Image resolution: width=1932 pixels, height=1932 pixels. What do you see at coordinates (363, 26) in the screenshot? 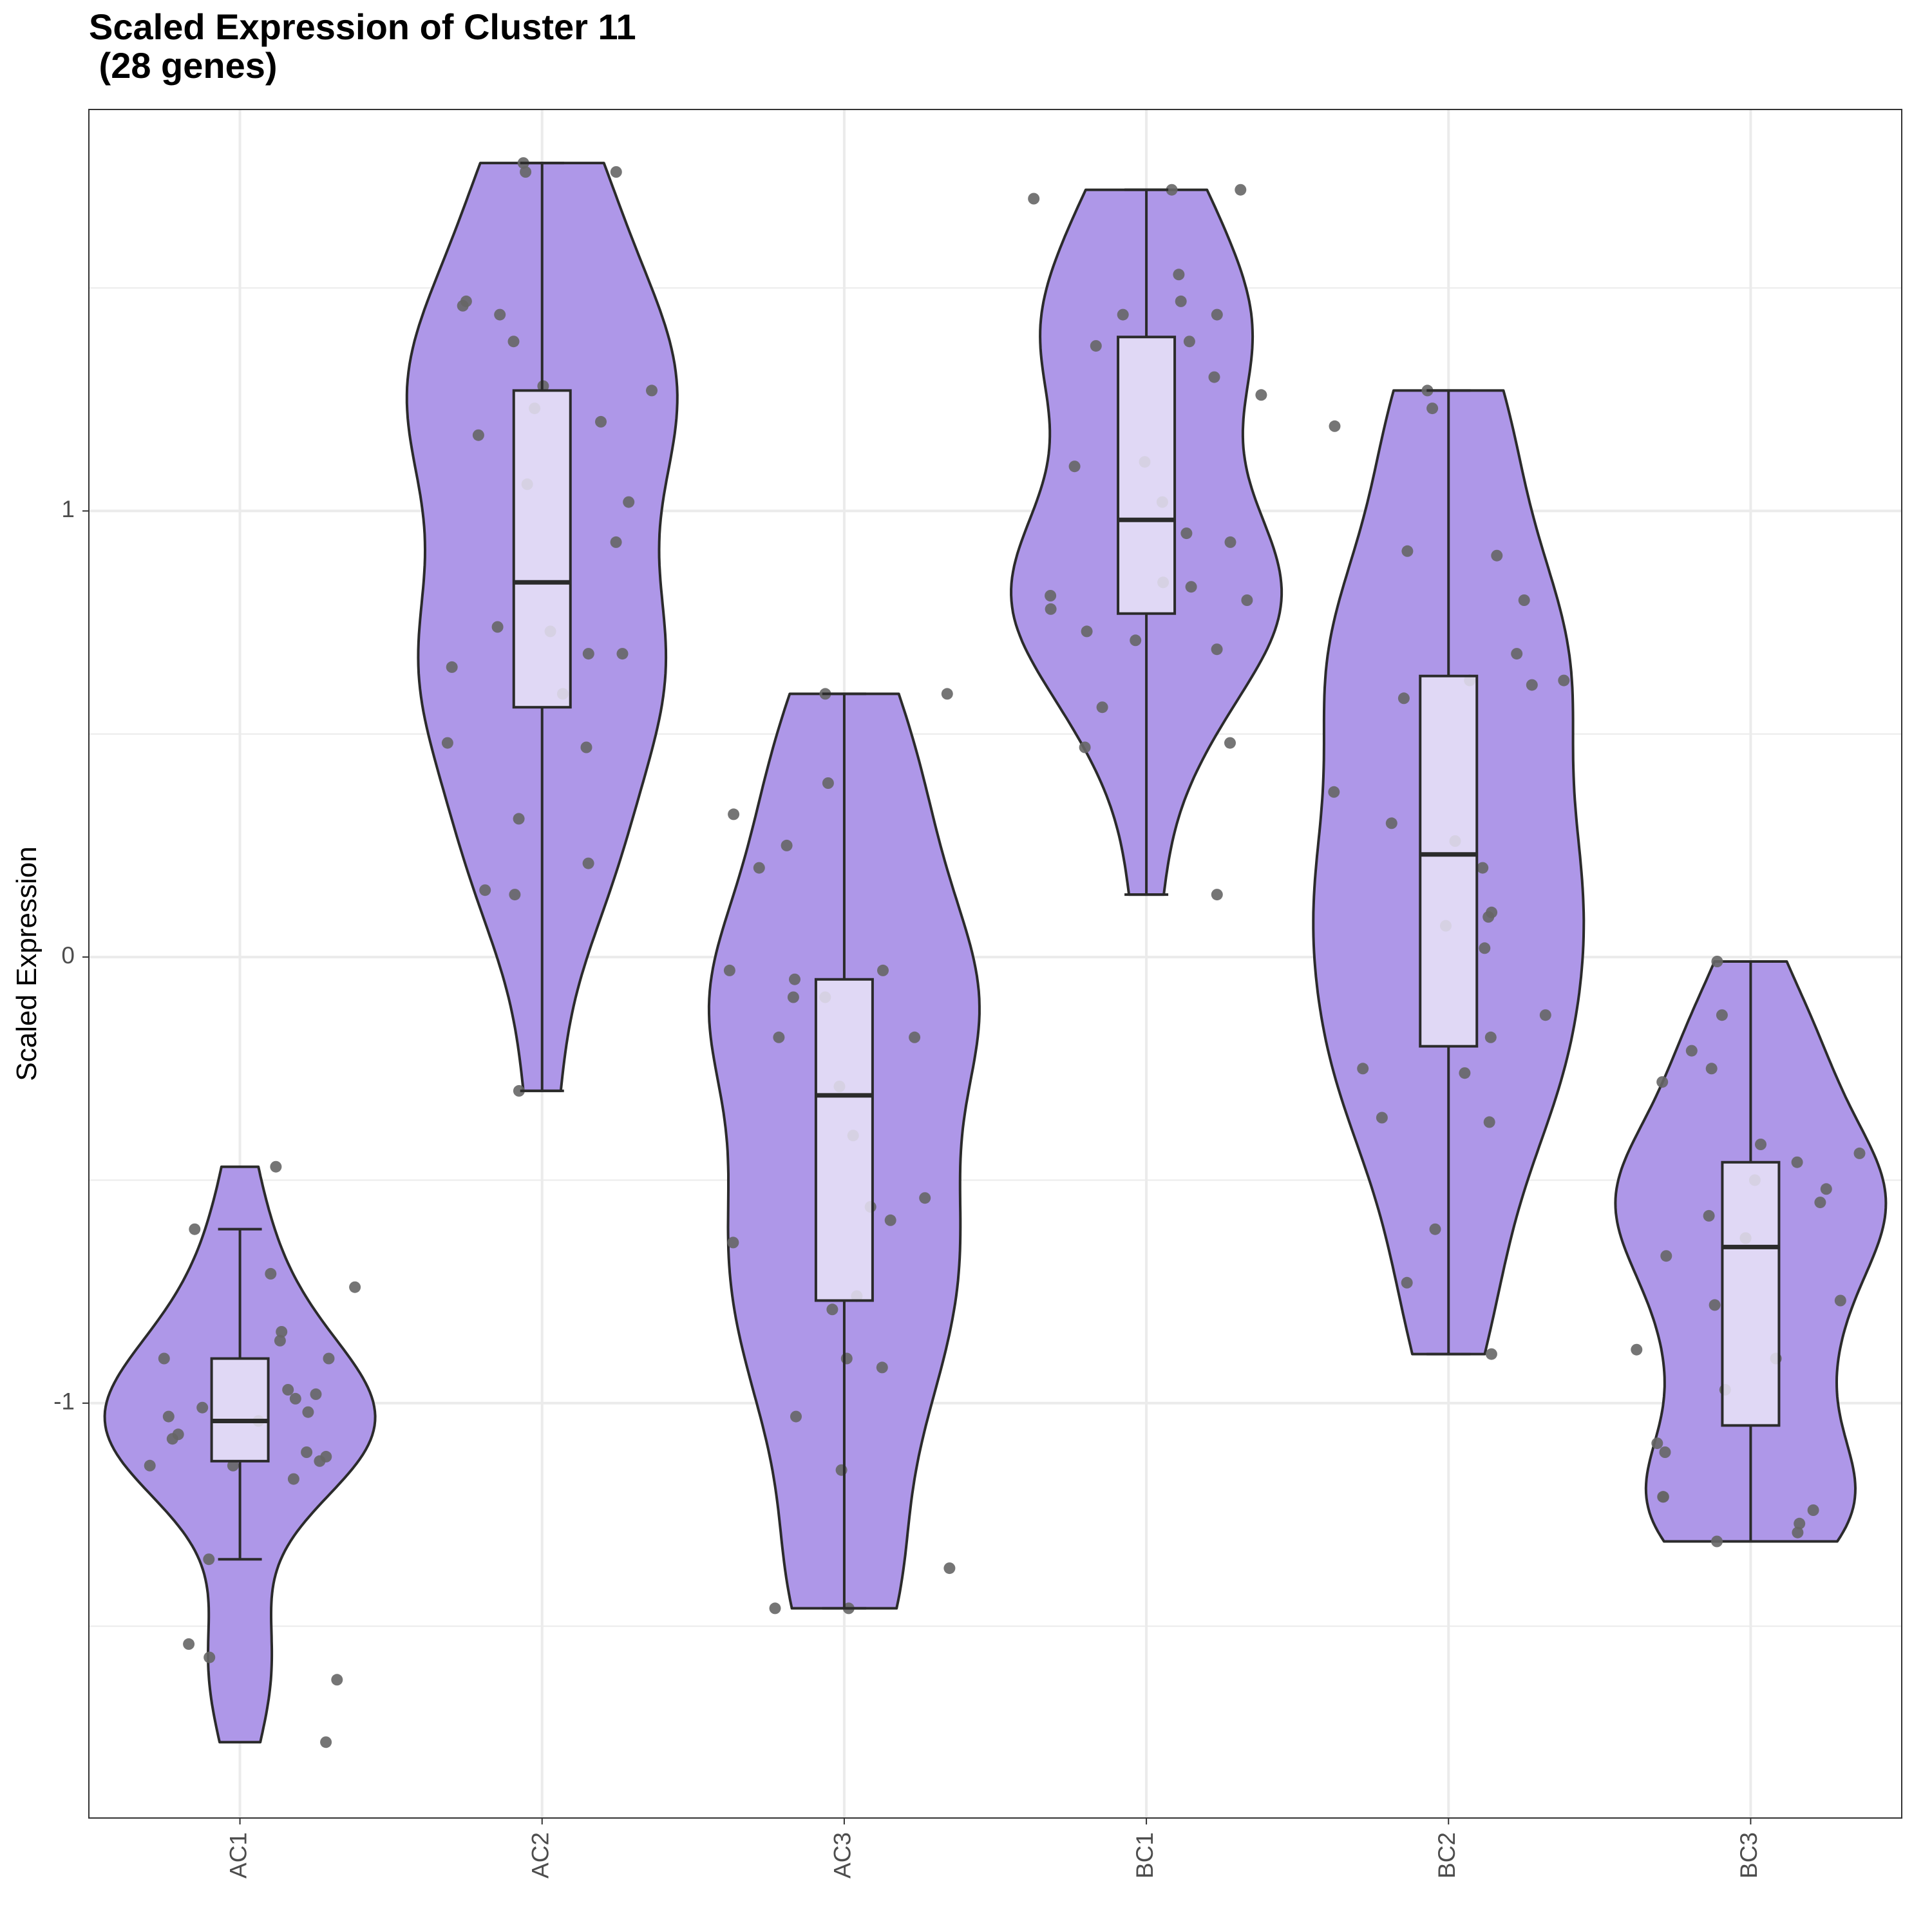
I see `chart-title: Scaled Expression of Cluster 11` at bounding box center [363, 26].